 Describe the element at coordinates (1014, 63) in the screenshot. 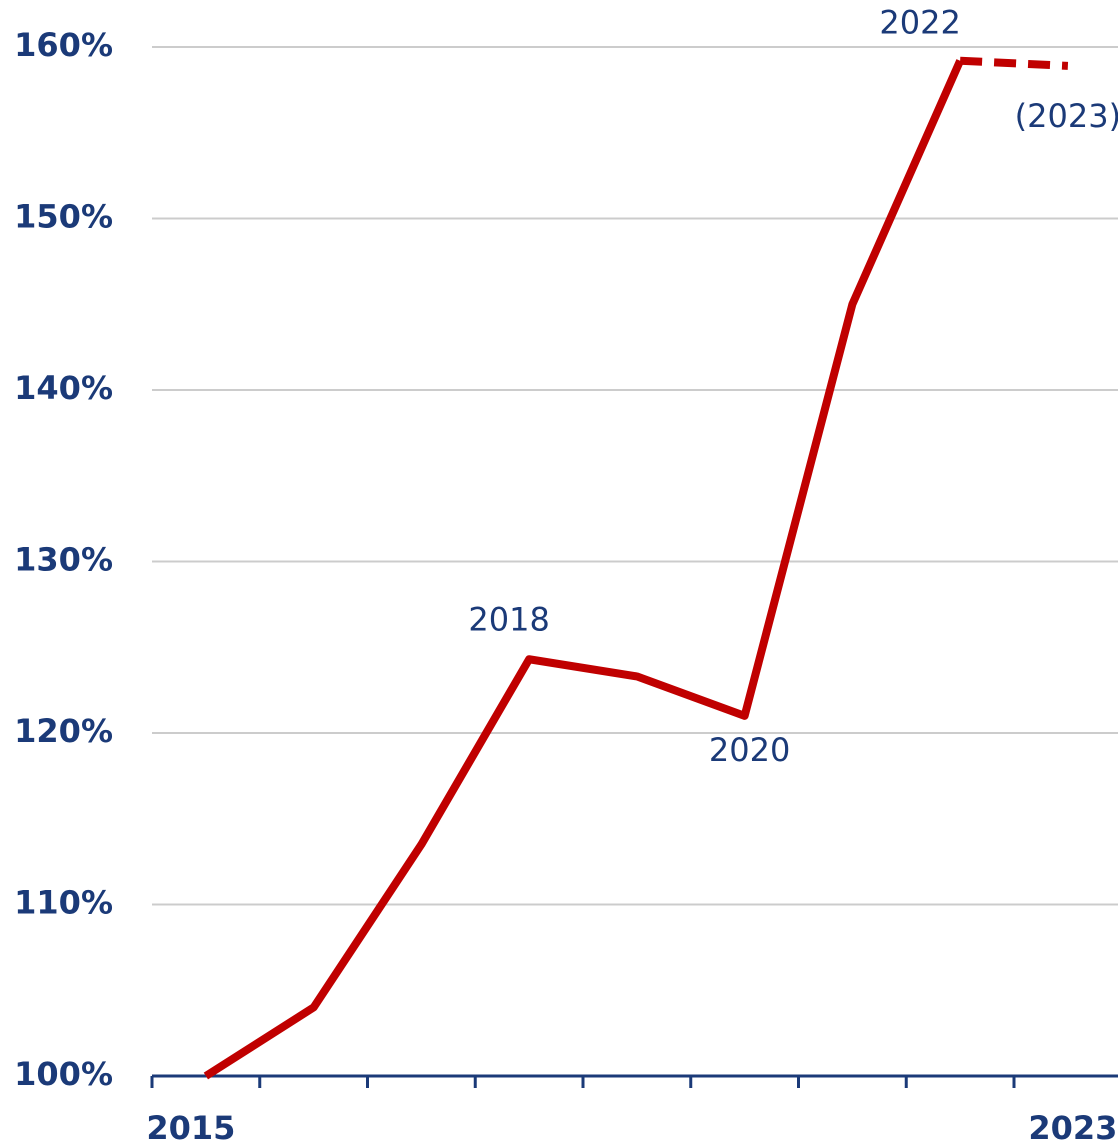

I see `data-line` at that location.